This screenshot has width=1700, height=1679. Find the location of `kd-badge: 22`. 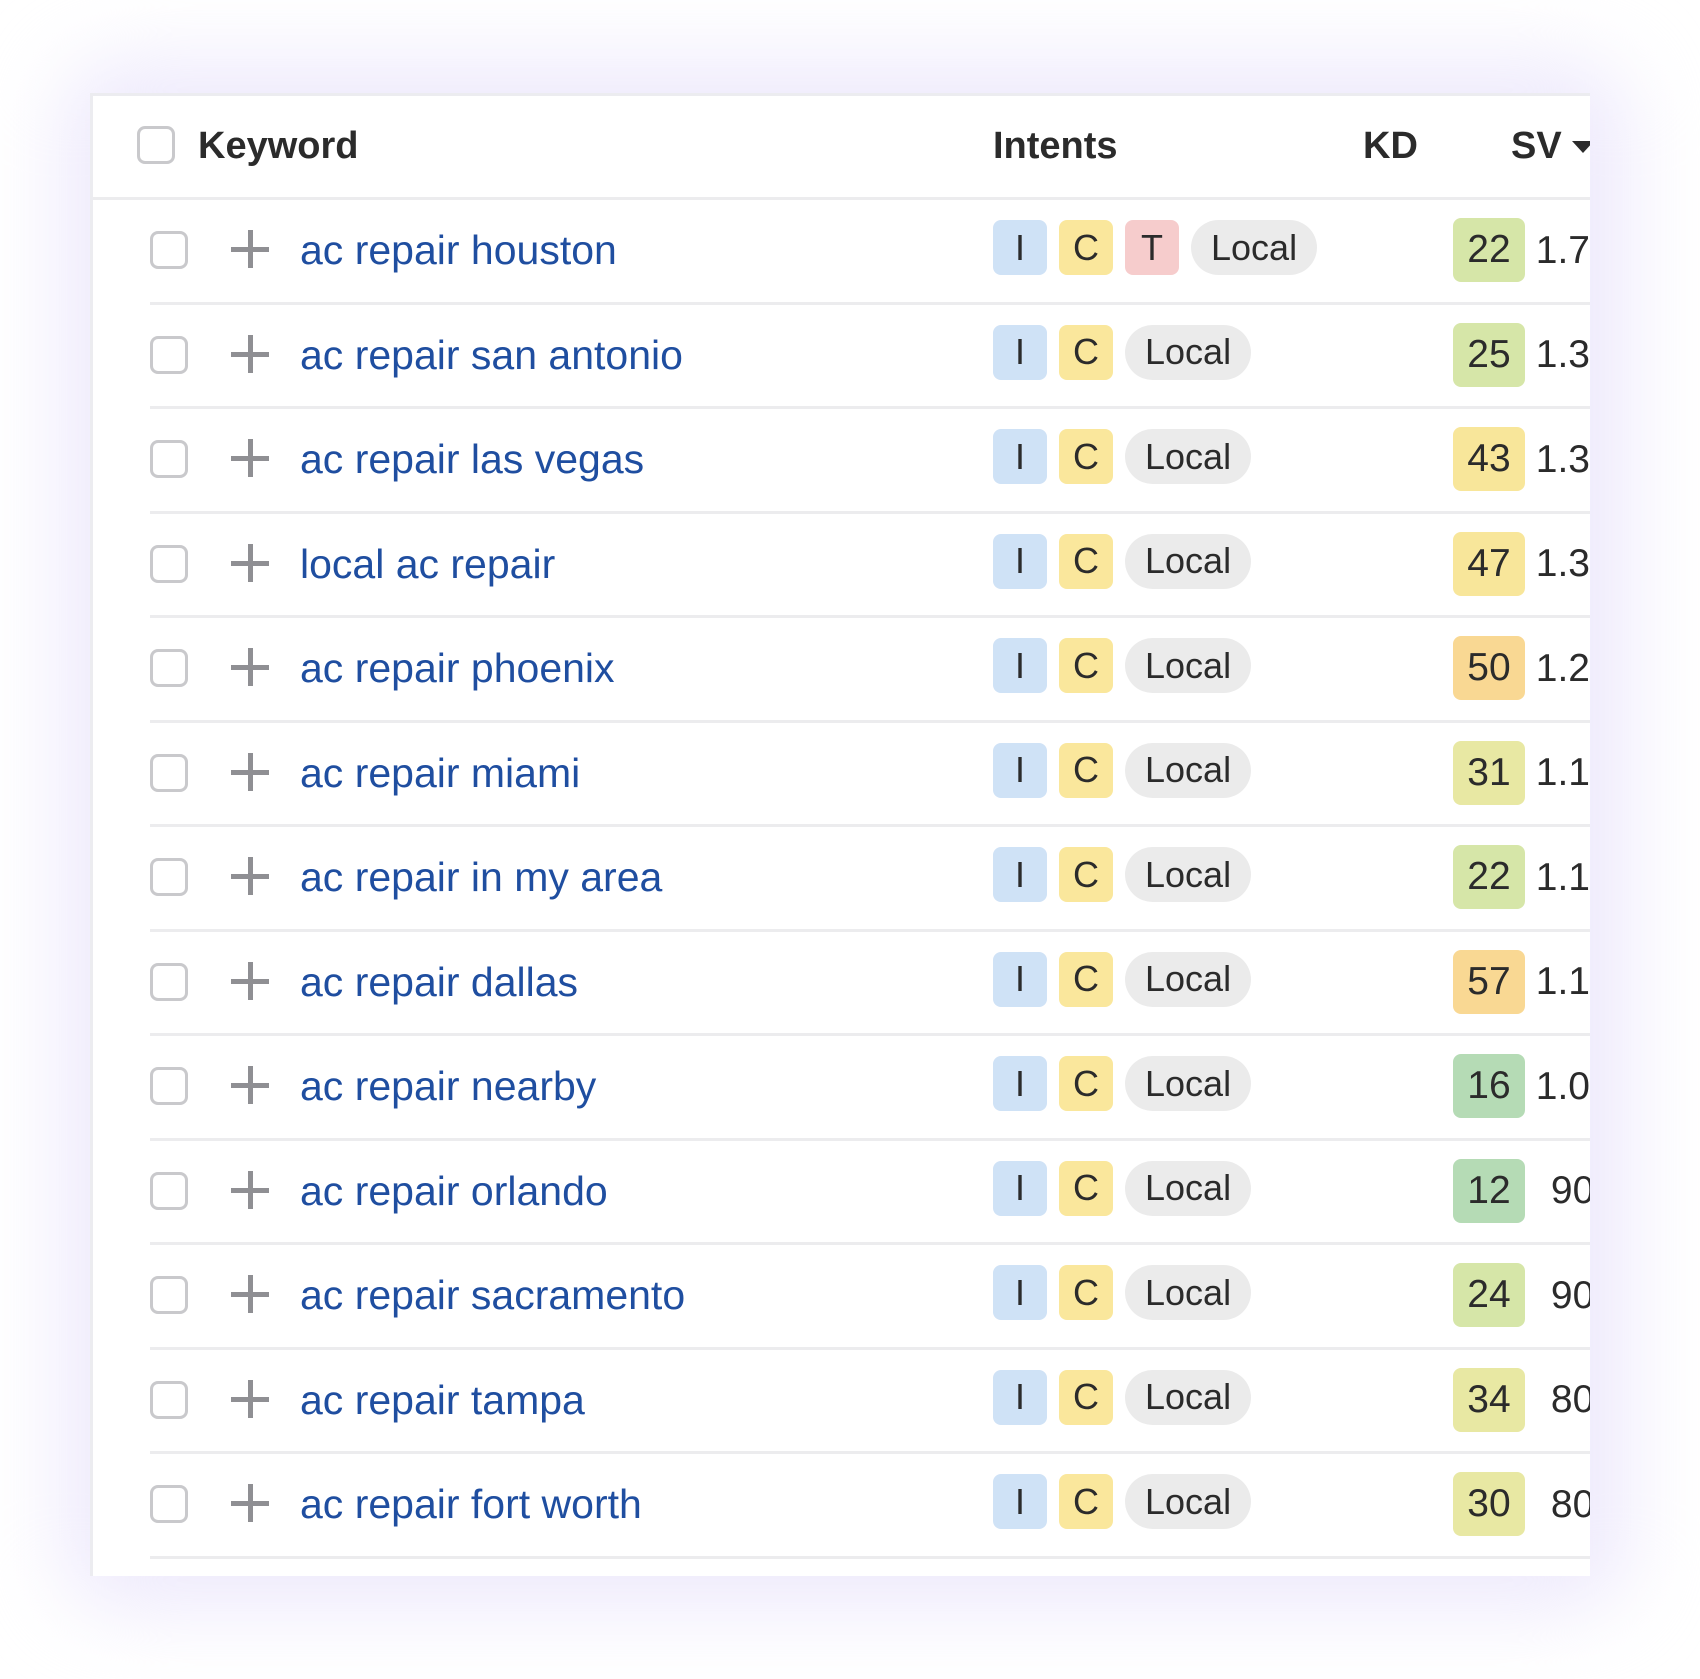

kd-badge: 22 is located at coordinates (1489, 250).